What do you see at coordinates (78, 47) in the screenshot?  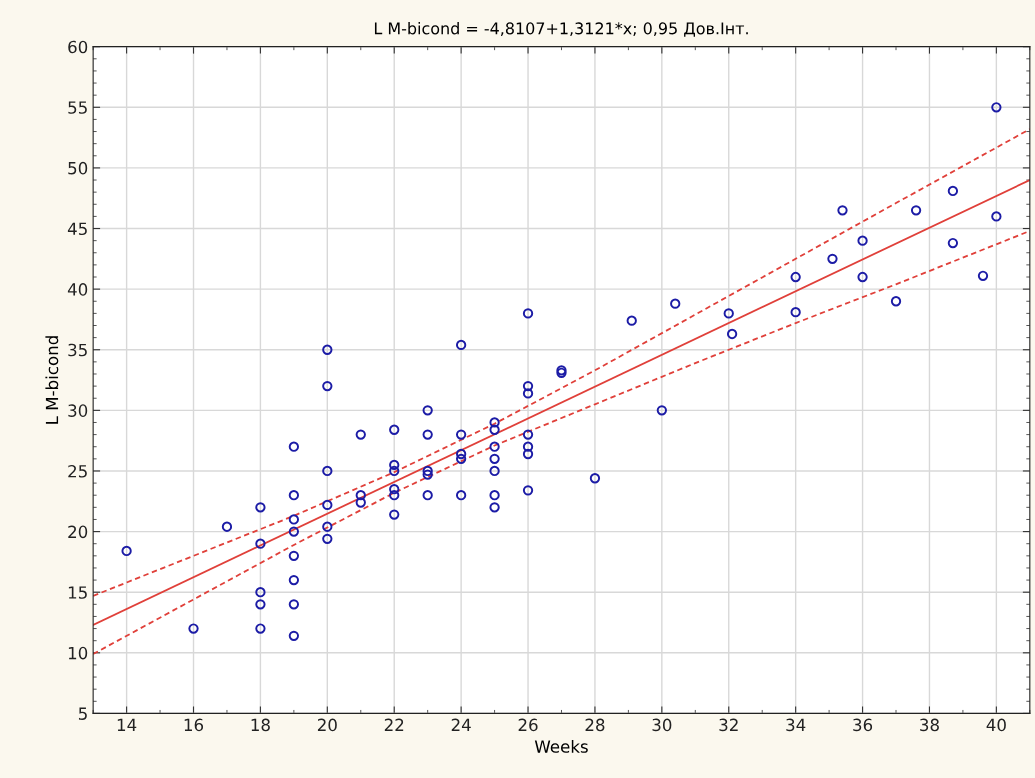 I see `y-tick-label: 60` at bounding box center [78, 47].